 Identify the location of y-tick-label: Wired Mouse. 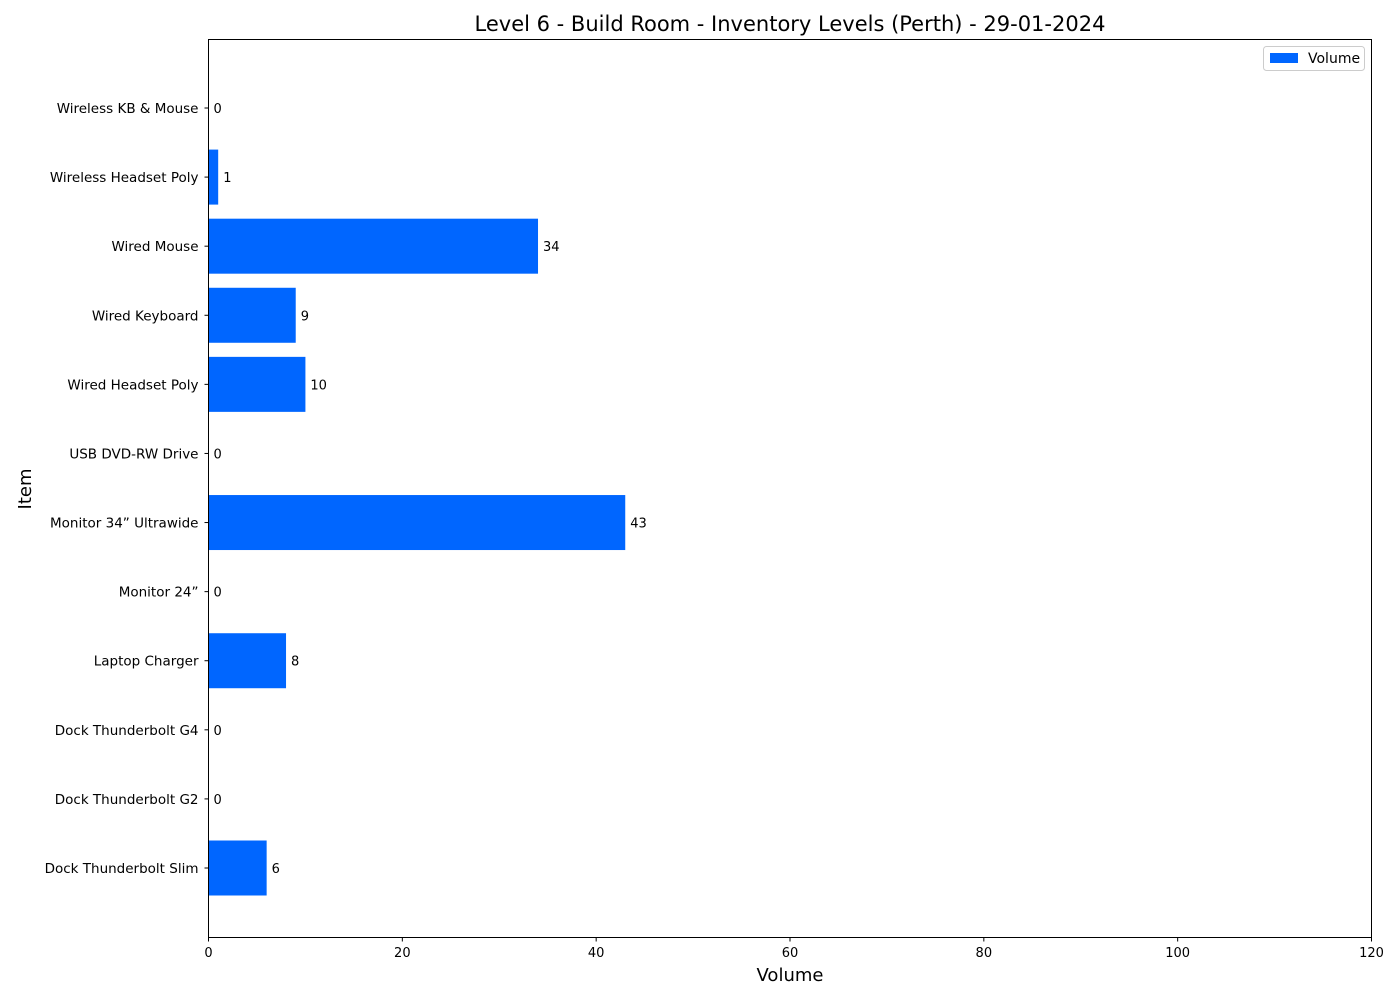
(154, 247).